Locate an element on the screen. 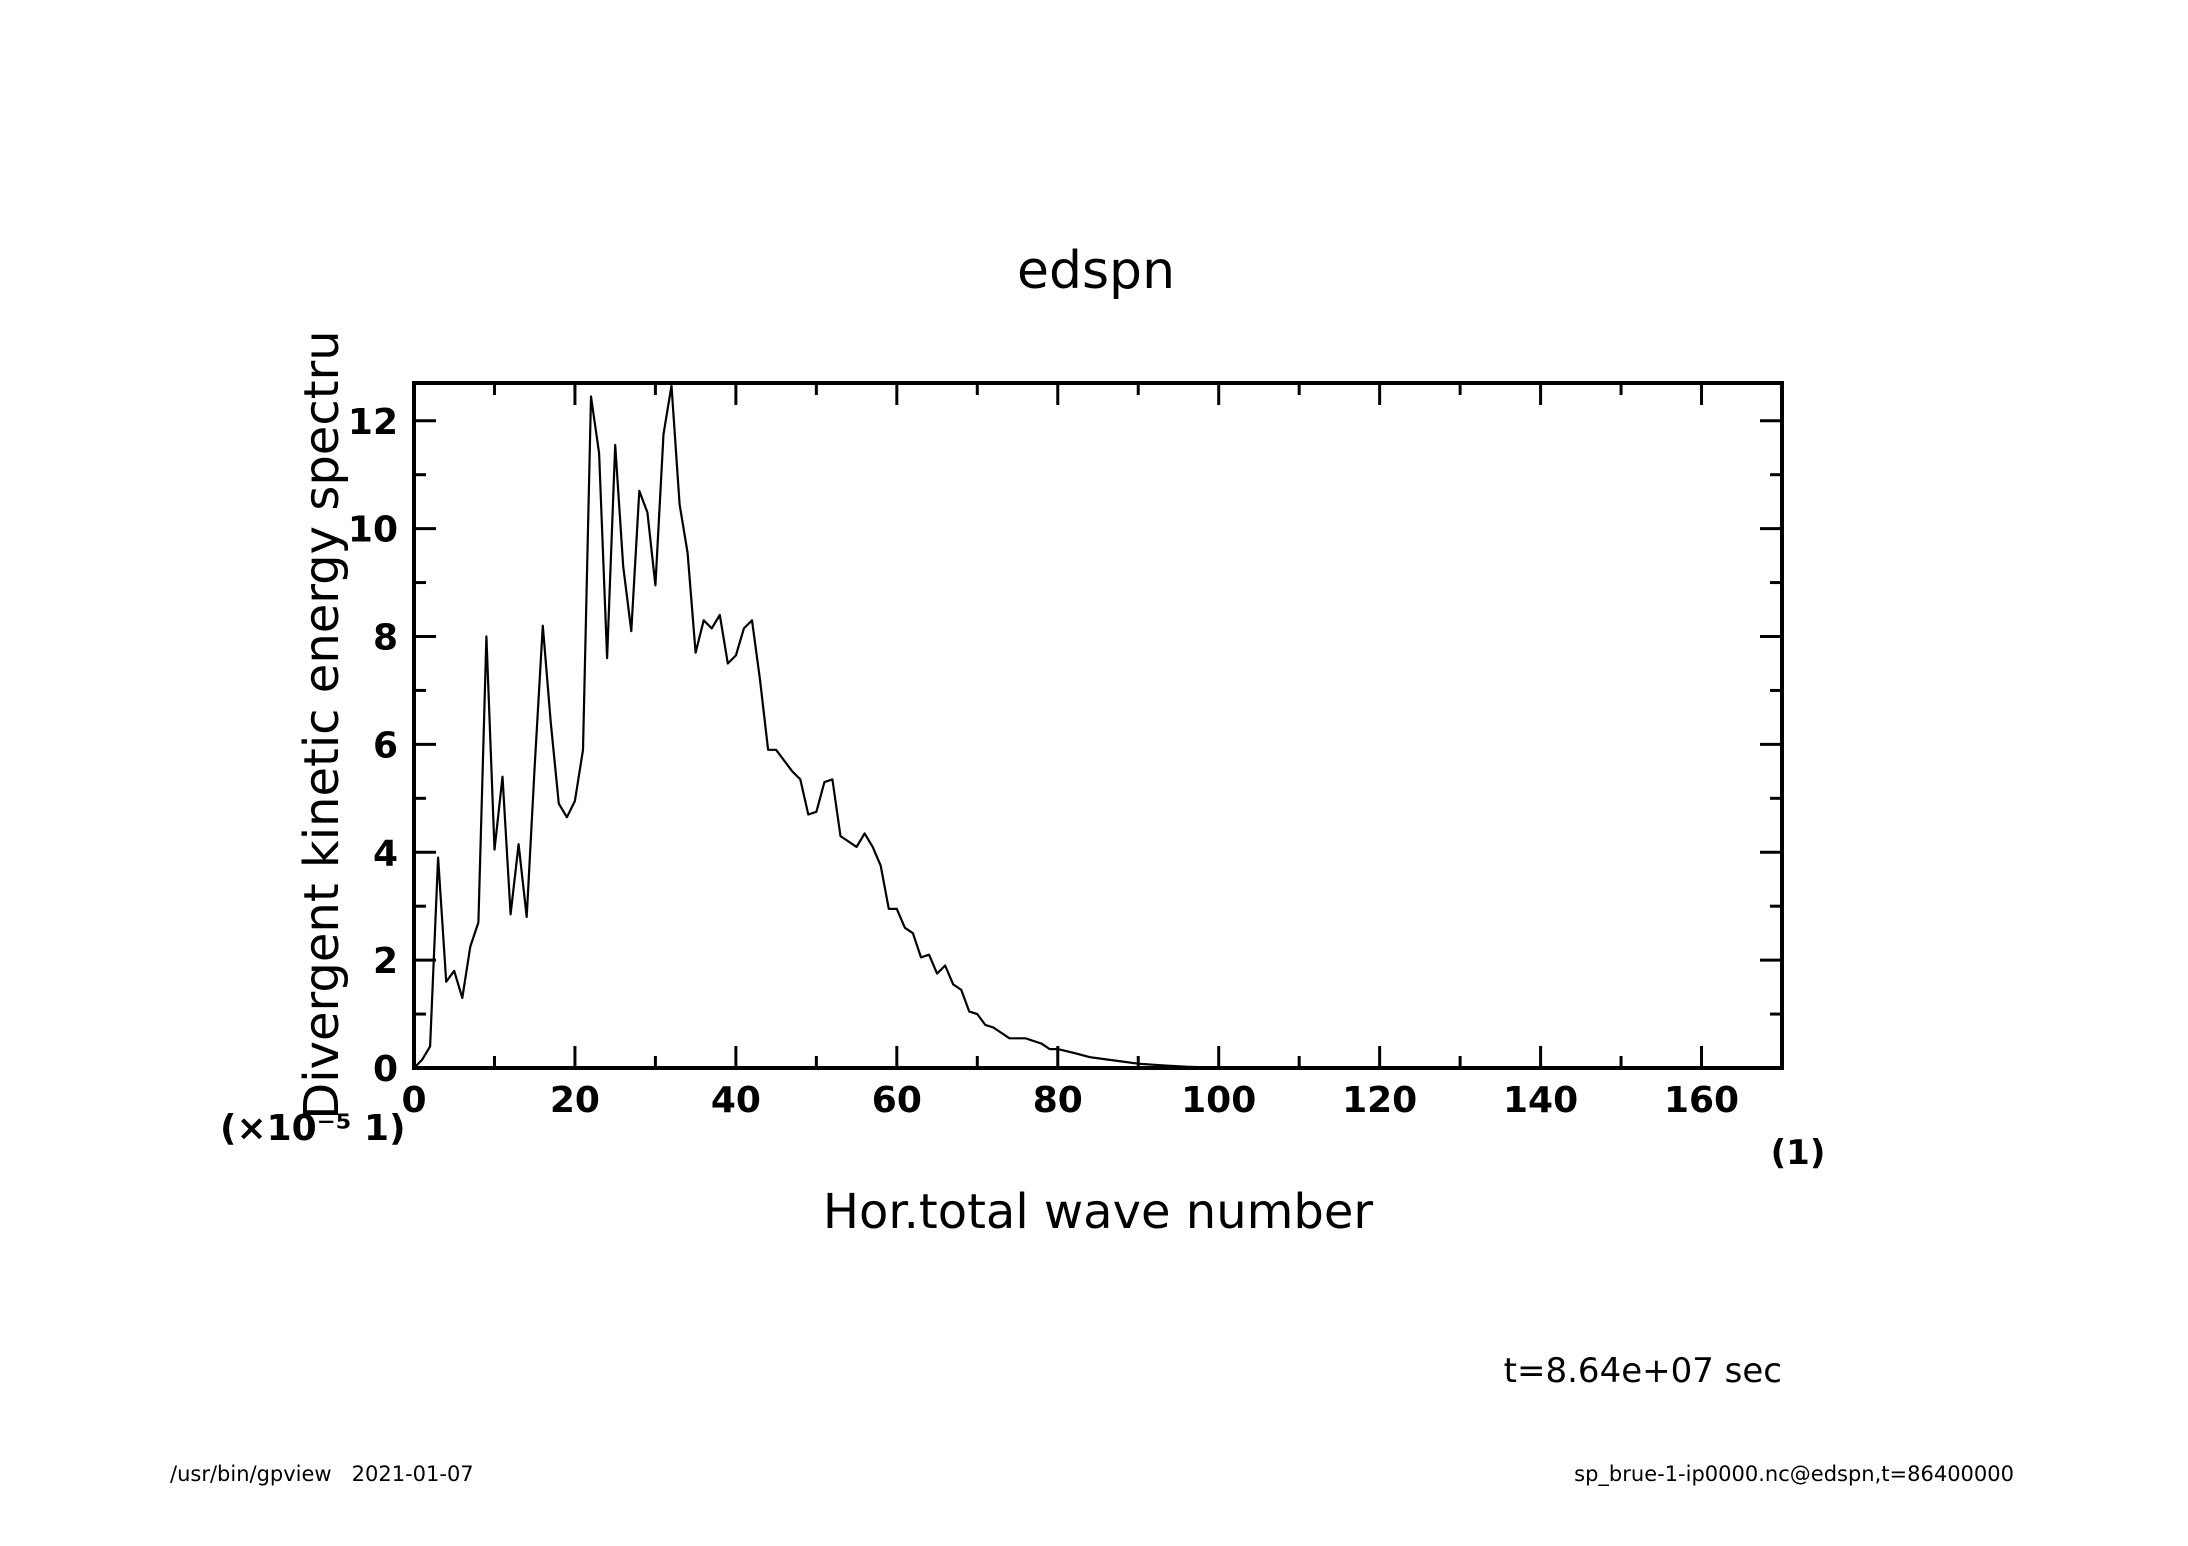  x-tick-label: 20 is located at coordinates (575, 1100).